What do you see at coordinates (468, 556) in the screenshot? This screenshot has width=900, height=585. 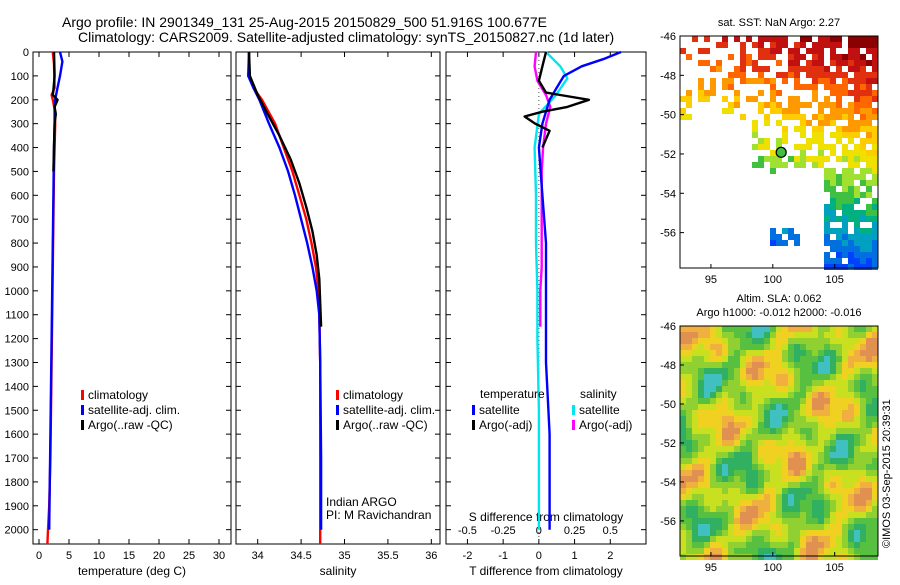 I see `differences-xtick-label: -2` at bounding box center [468, 556].